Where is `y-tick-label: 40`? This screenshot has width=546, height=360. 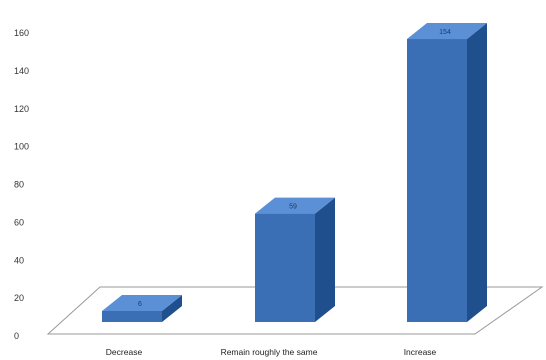 y-tick-label: 40 is located at coordinates (19, 260).